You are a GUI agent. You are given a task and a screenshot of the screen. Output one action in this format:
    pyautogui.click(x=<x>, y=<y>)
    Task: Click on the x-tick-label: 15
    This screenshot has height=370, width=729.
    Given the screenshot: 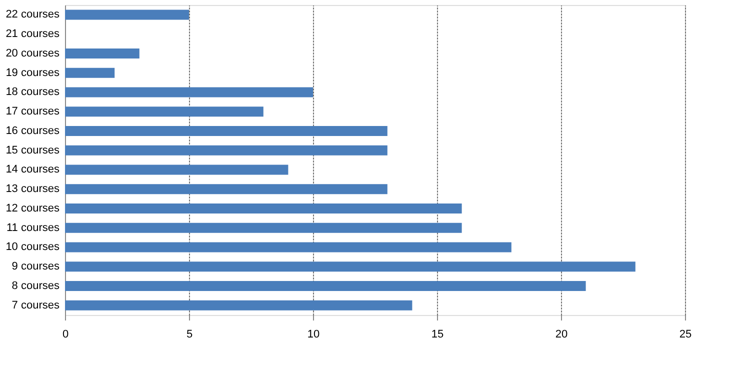 What is the action you would take?
    pyautogui.click(x=437, y=334)
    